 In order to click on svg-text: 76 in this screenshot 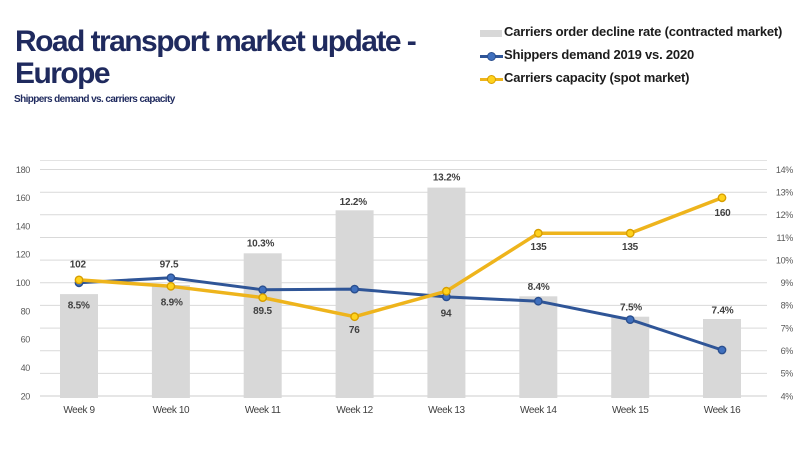, I will do `click(354, 330)`.